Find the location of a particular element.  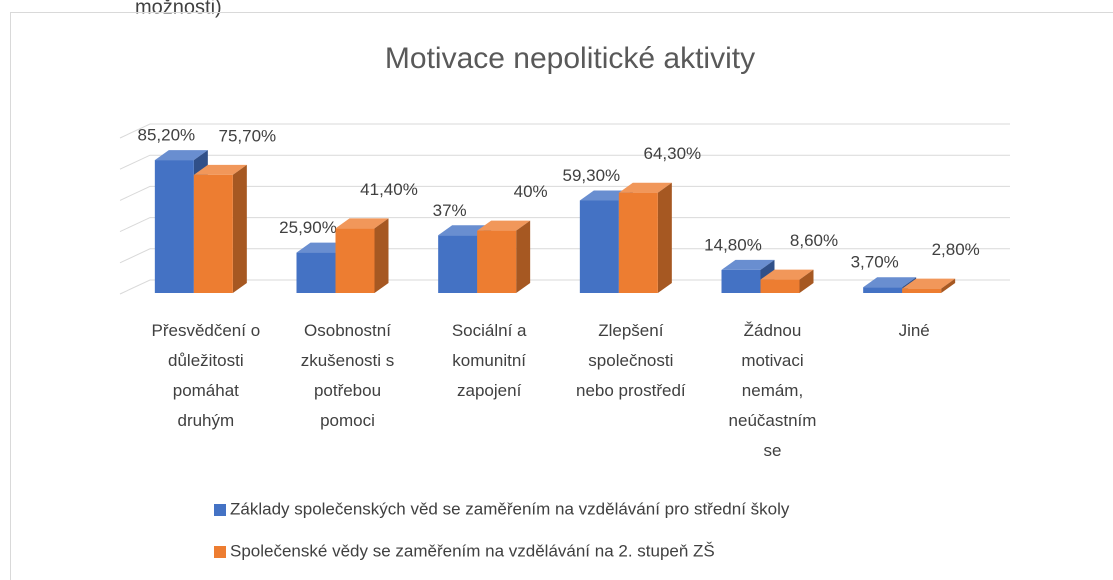

caption-fragment: možnosti) is located at coordinates (178, 9).